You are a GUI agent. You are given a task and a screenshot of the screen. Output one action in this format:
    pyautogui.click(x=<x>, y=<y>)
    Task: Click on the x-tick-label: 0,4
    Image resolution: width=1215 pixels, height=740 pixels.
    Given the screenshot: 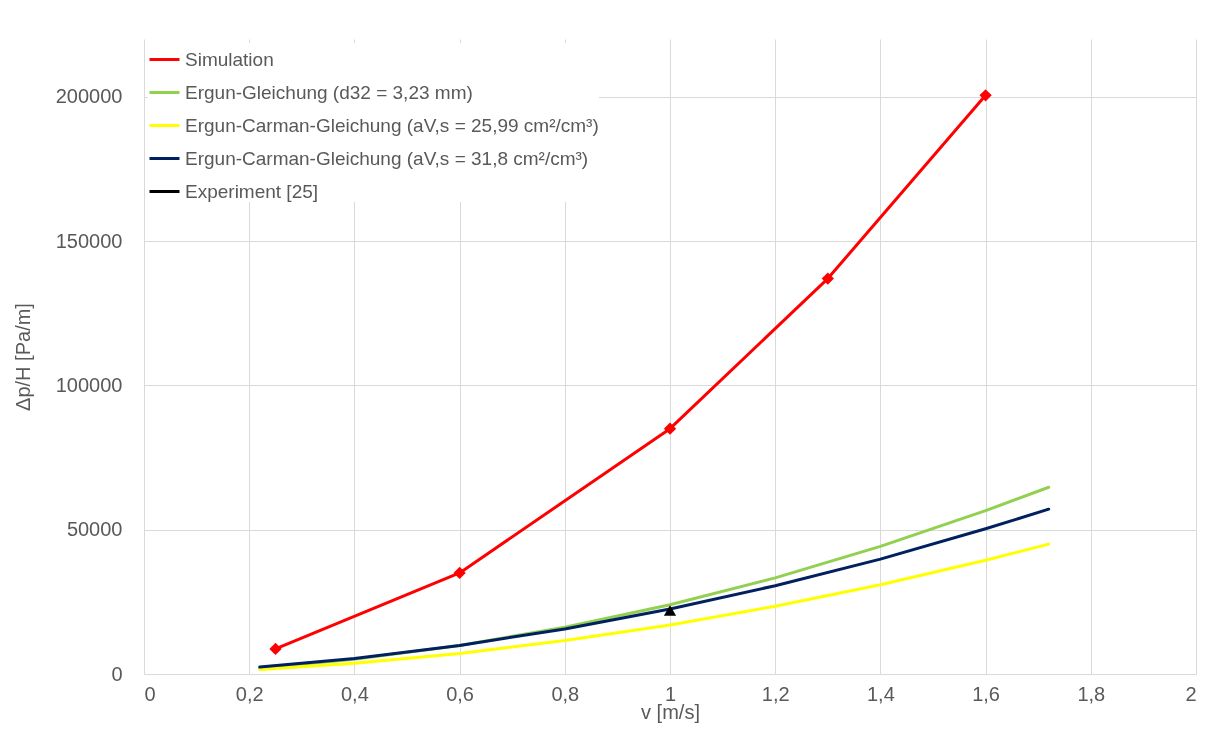 What is the action you would take?
    pyautogui.click(x=354, y=693)
    